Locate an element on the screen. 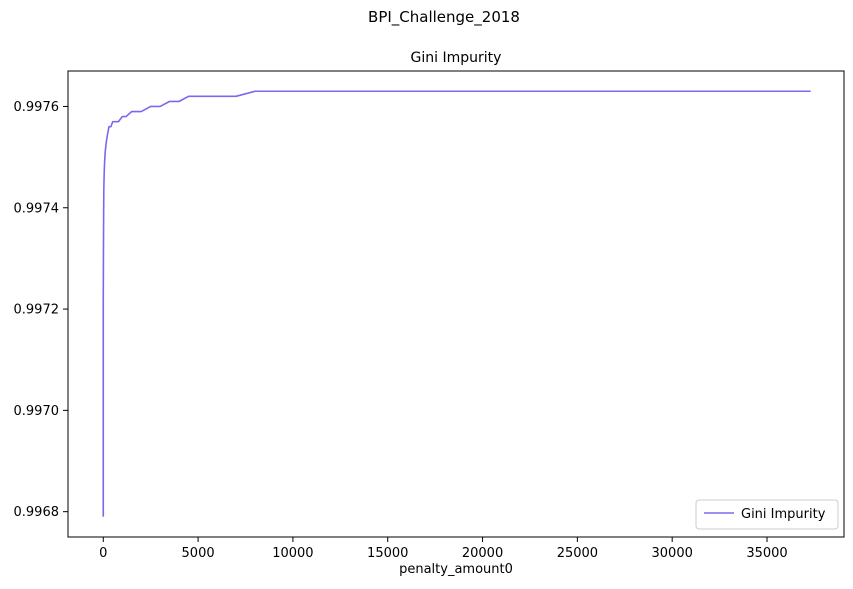 Image resolution: width=853 pixels, height=589 pixels. chart-title: BPI_Challenge_2018 is located at coordinates (444, 17).